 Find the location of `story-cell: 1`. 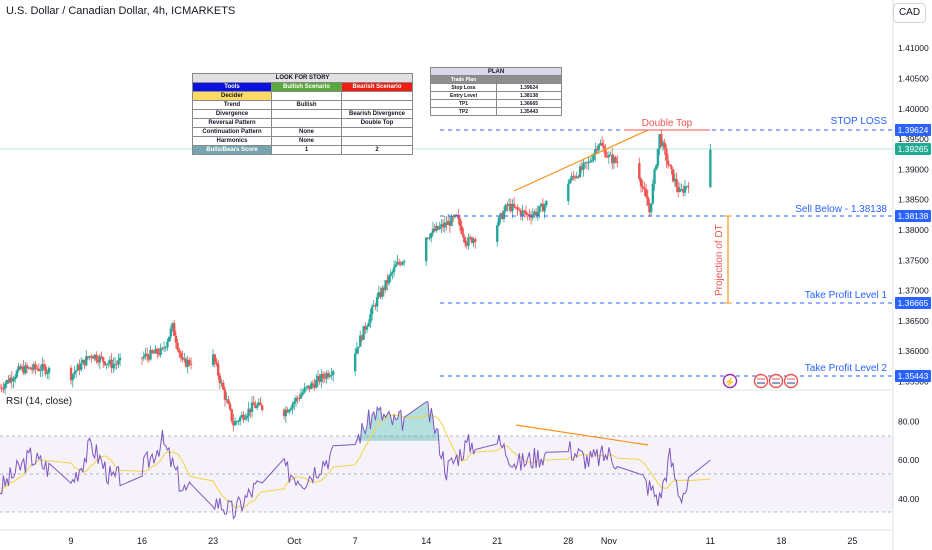

story-cell: 1 is located at coordinates (306, 150).